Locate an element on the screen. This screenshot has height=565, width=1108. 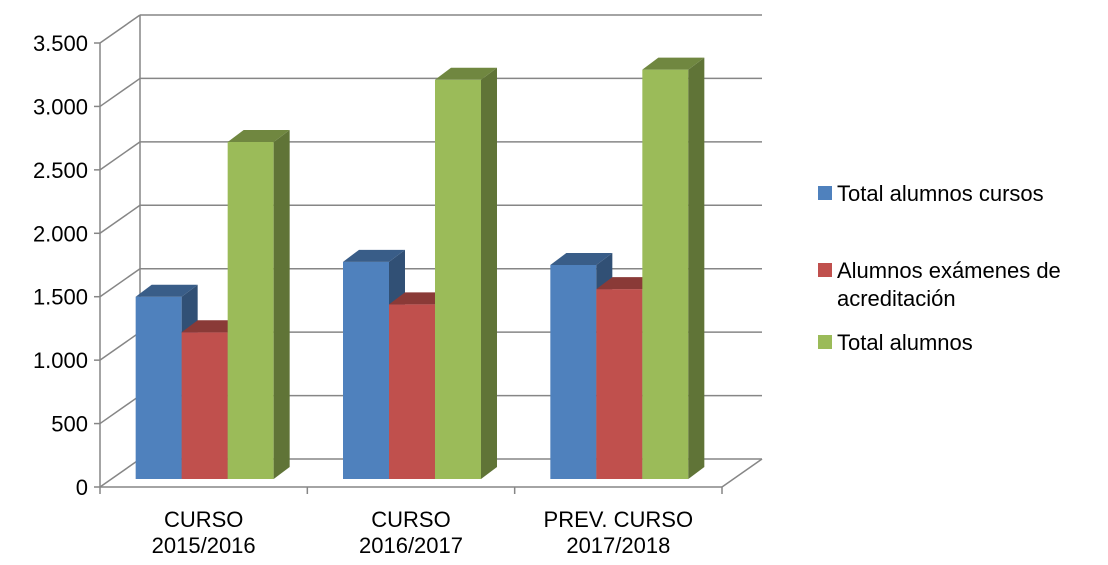
legend-item: Total alumnos is located at coordinates (895, 342).